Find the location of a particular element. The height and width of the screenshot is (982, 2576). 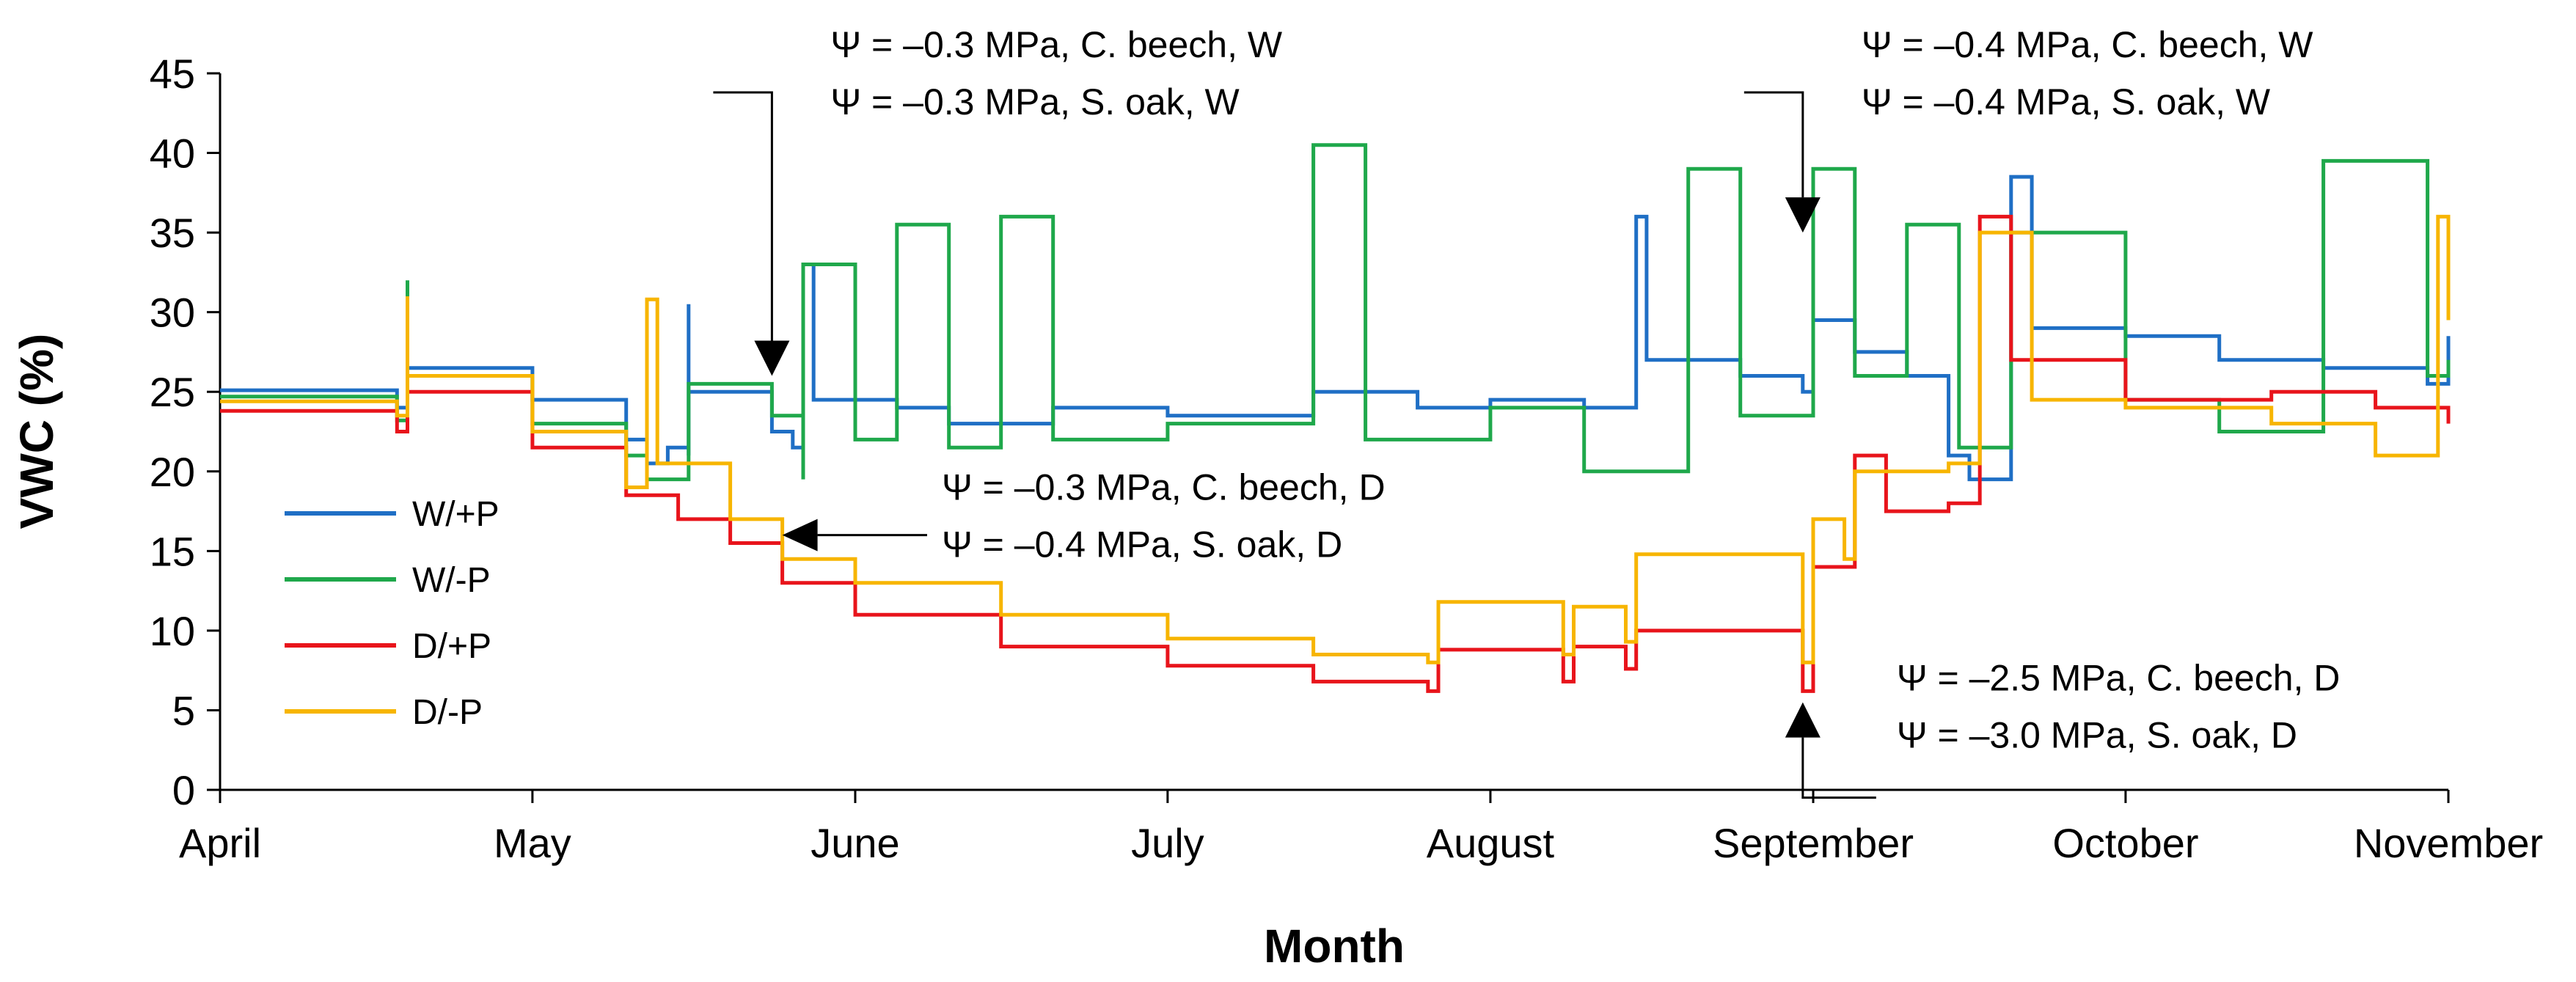

legend-label: W/+P is located at coordinates (456, 514).